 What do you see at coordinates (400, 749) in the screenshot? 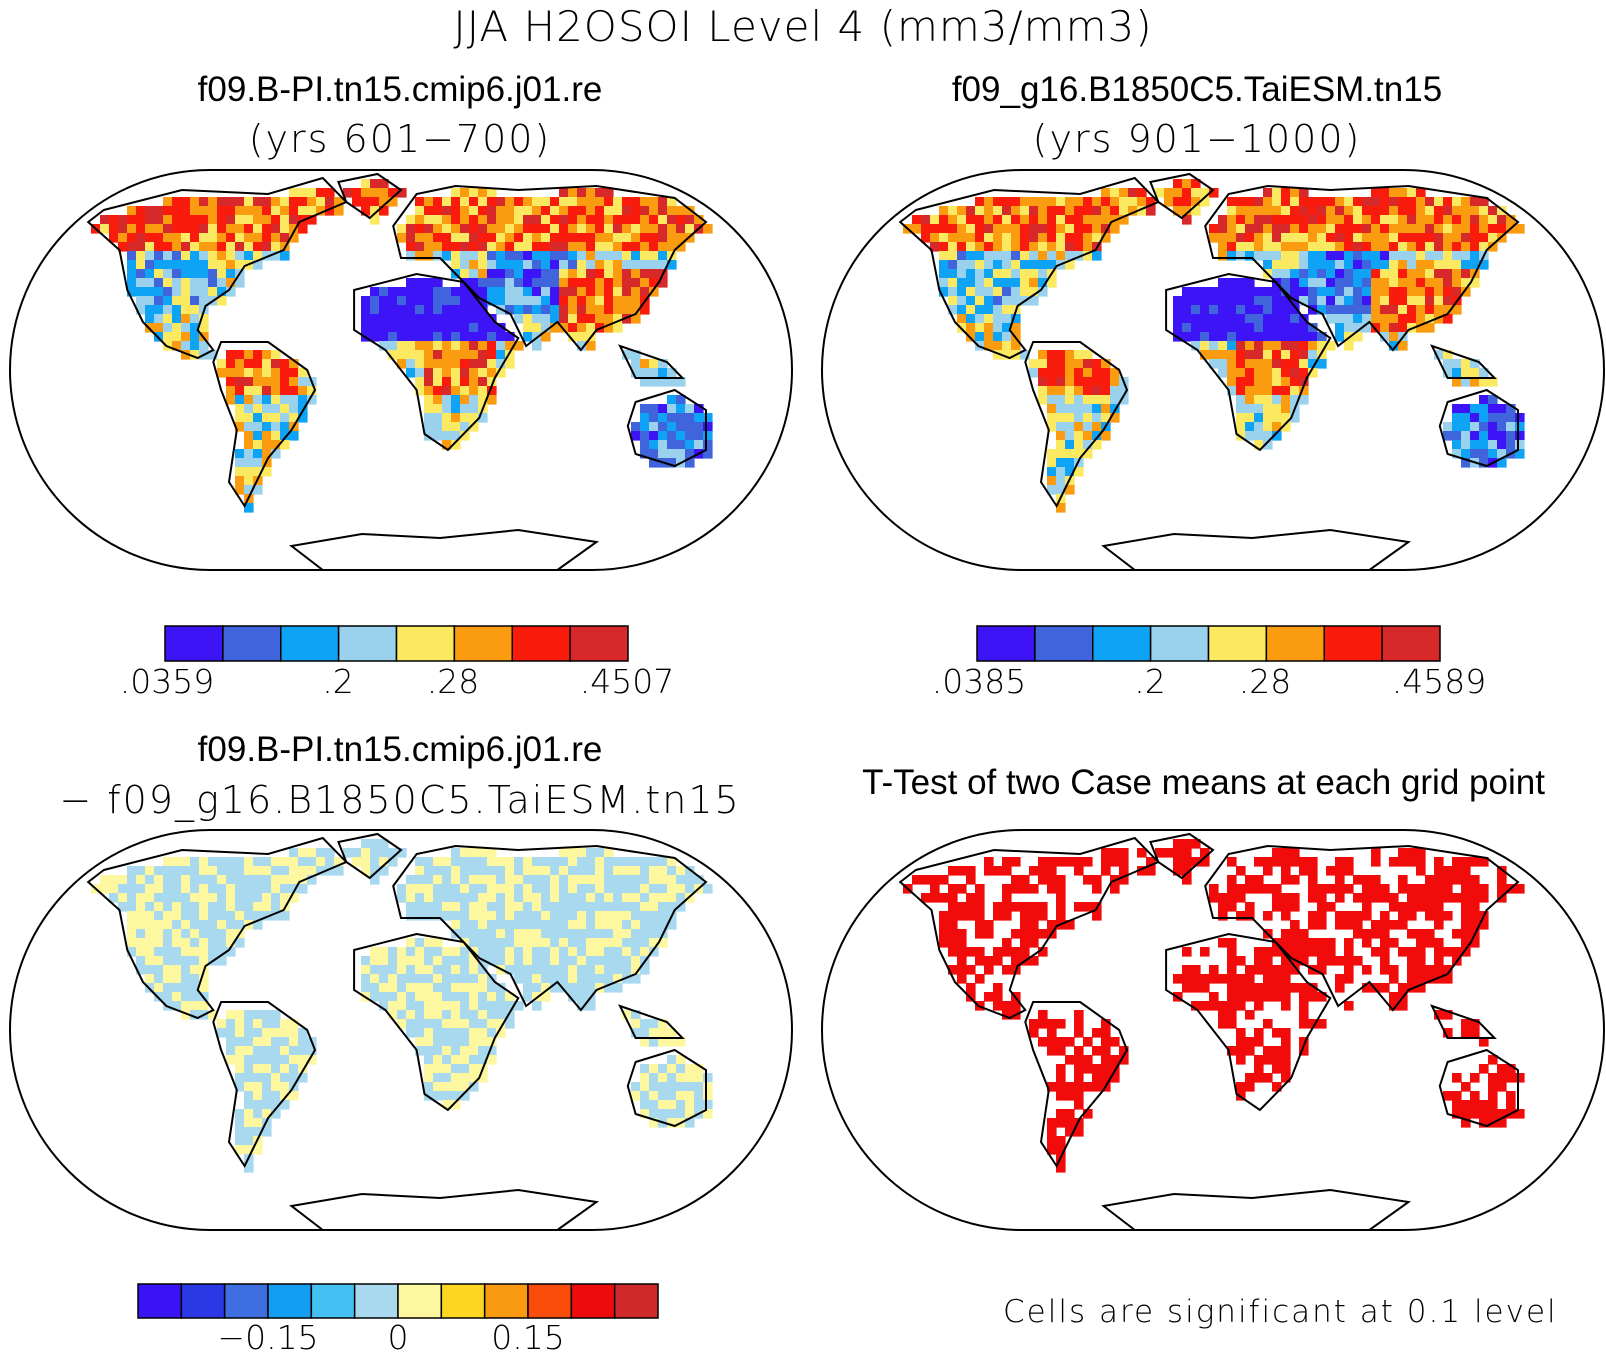
I see `bottom-left-title: f09.B-PI.tn15.cmip6.j01.re` at bounding box center [400, 749].